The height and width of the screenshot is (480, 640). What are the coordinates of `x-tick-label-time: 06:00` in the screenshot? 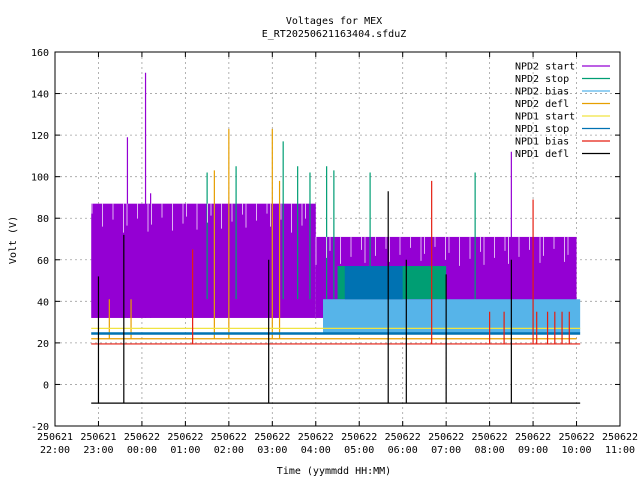 It's located at (403, 450).